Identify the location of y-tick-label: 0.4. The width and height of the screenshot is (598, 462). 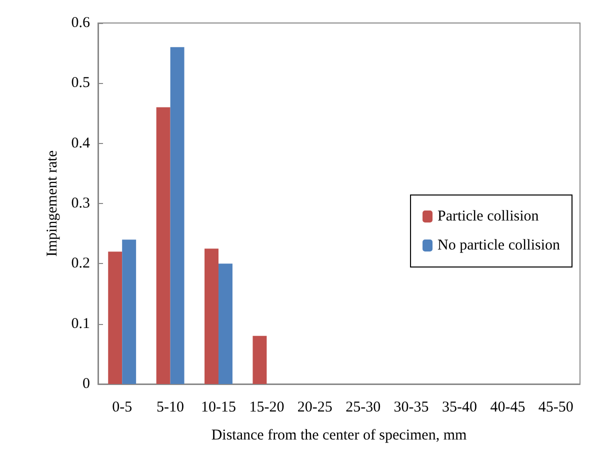
(80, 143).